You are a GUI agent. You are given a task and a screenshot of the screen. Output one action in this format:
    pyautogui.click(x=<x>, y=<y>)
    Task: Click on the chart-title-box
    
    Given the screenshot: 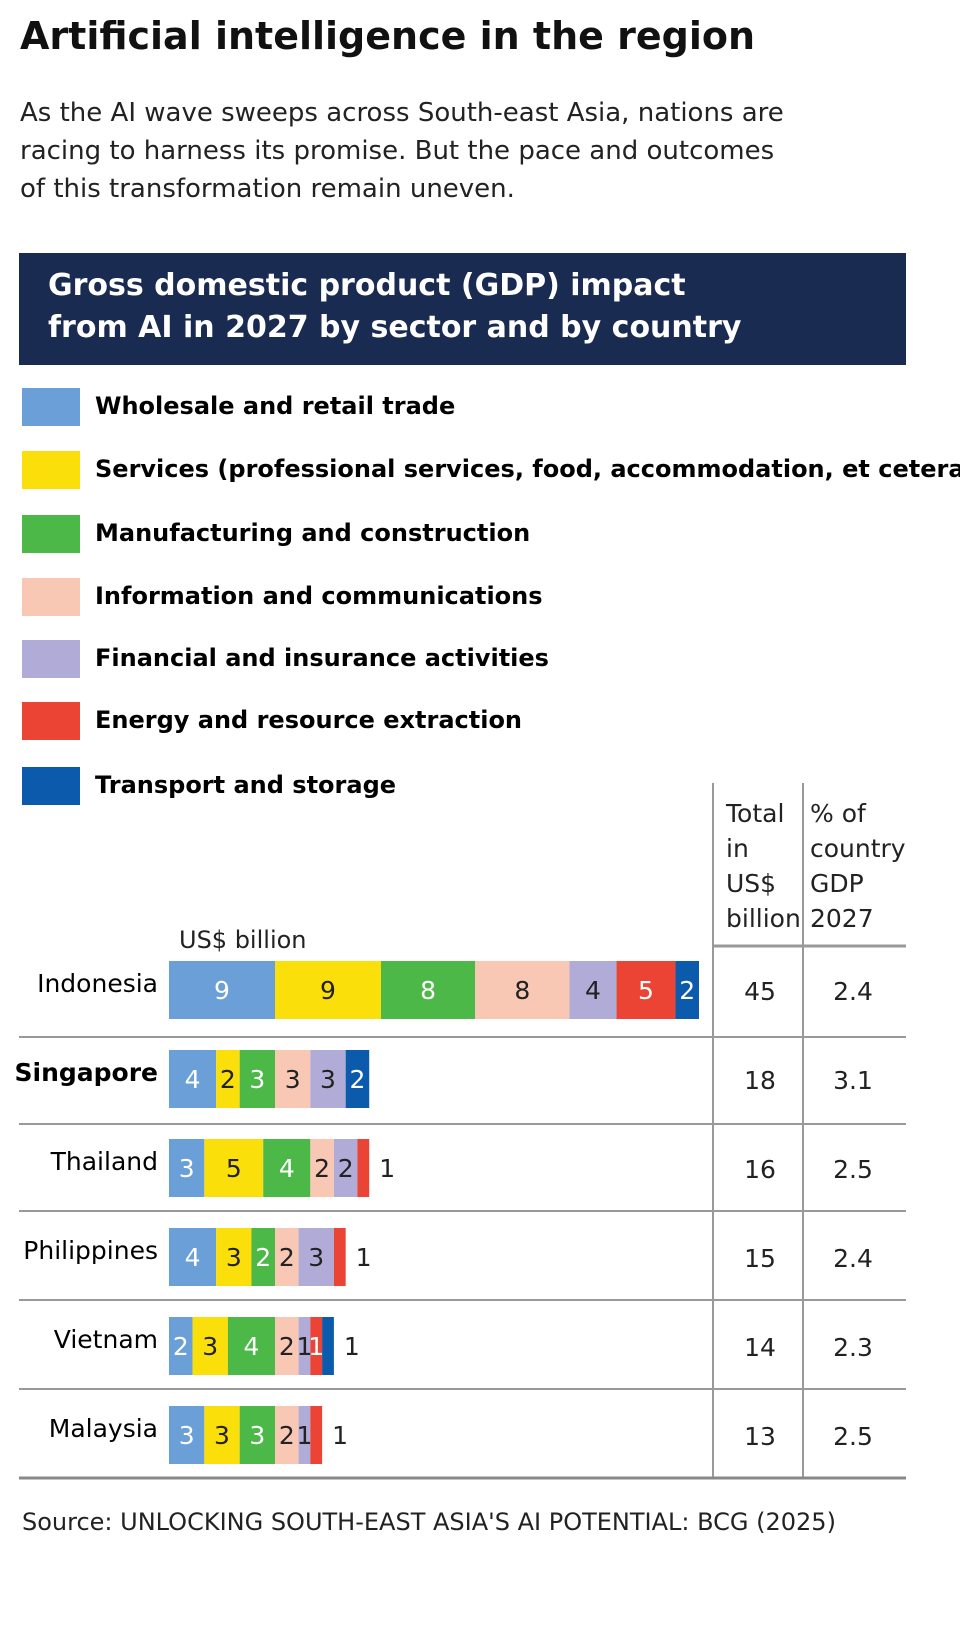 What is the action you would take?
    pyautogui.click(x=462, y=309)
    